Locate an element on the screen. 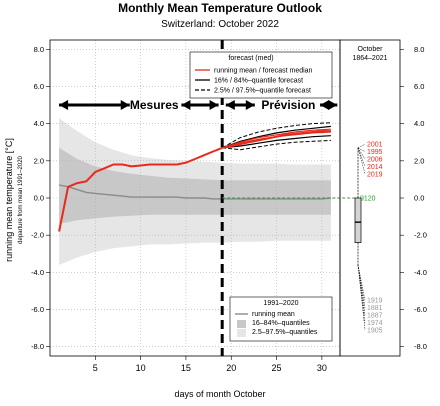  y-tick-label-right: -8.0 is located at coordinates (420, 346).